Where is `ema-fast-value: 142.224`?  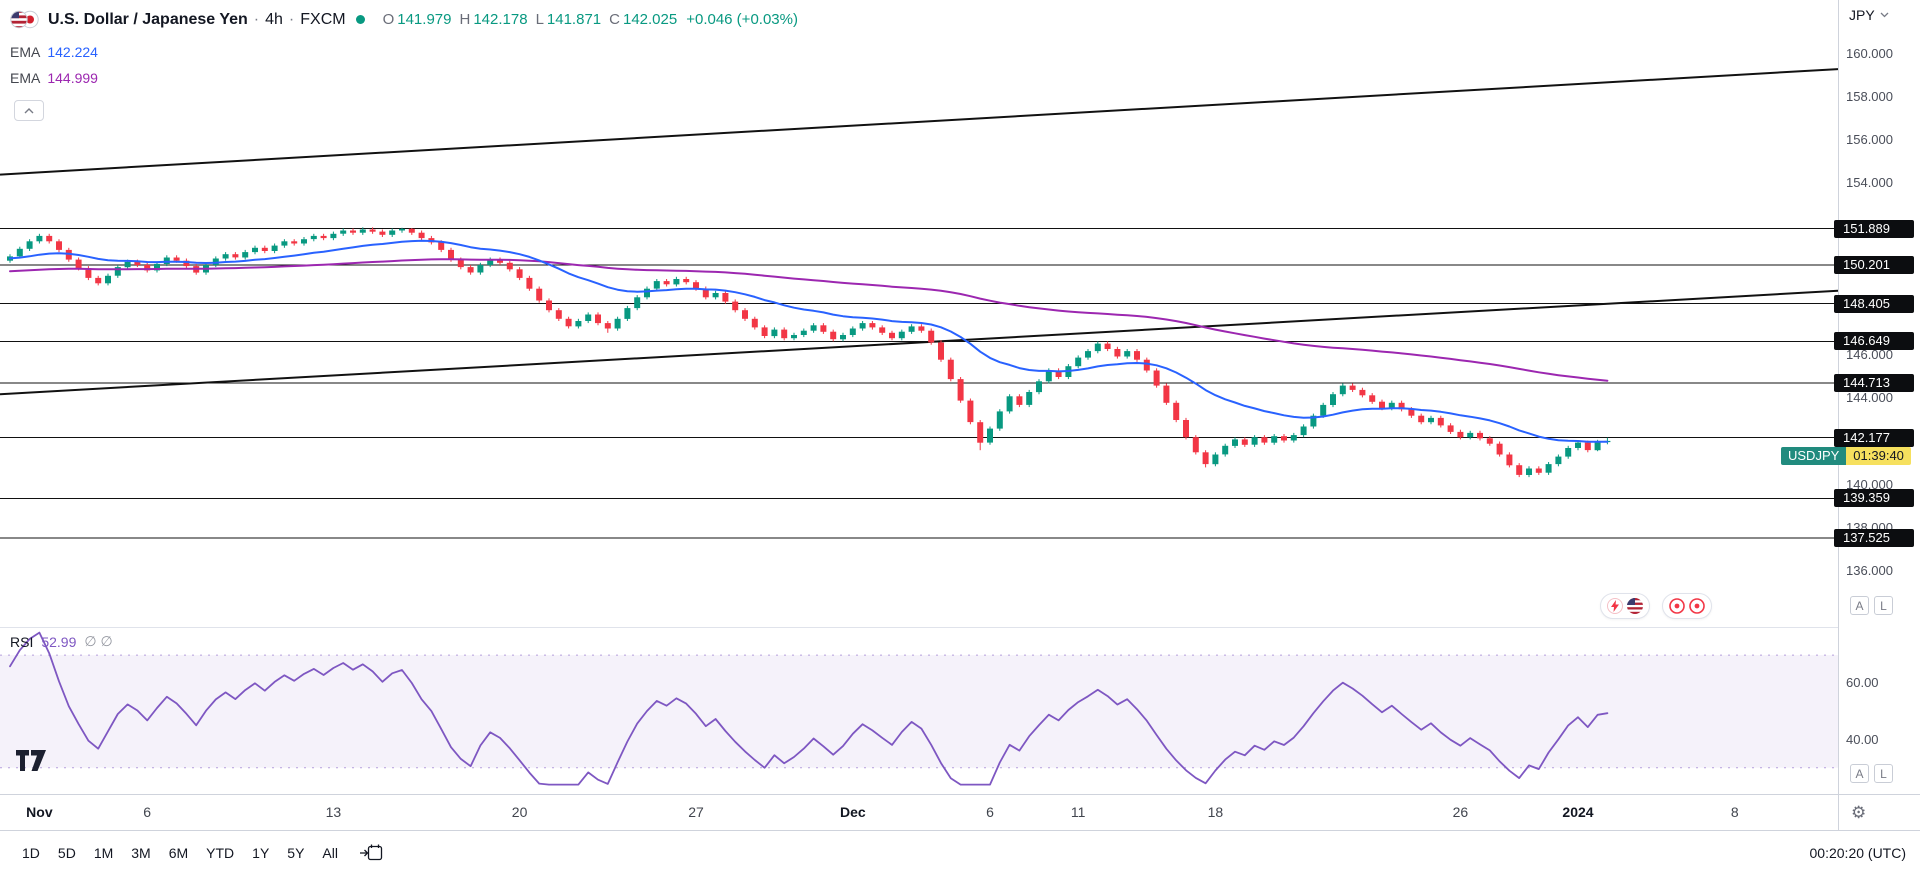 ema-fast-value: 142.224 is located at coordinates (72, 52).